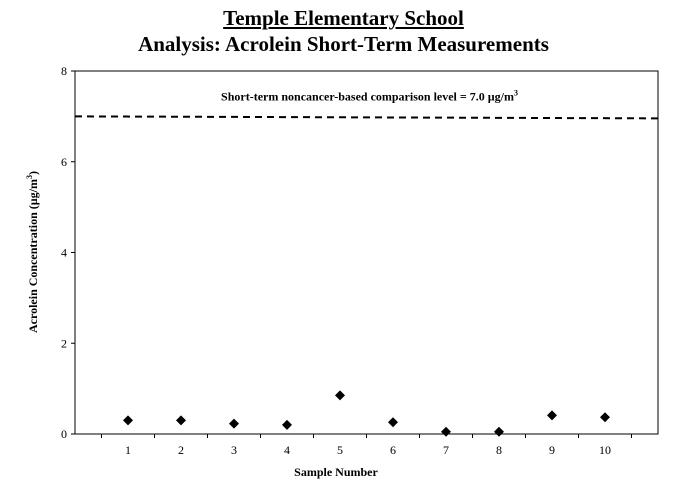  What do you see at coordinates (366, 117) in the screenshot?
I see `comparison-level-line` at bounding box center [366, 117].